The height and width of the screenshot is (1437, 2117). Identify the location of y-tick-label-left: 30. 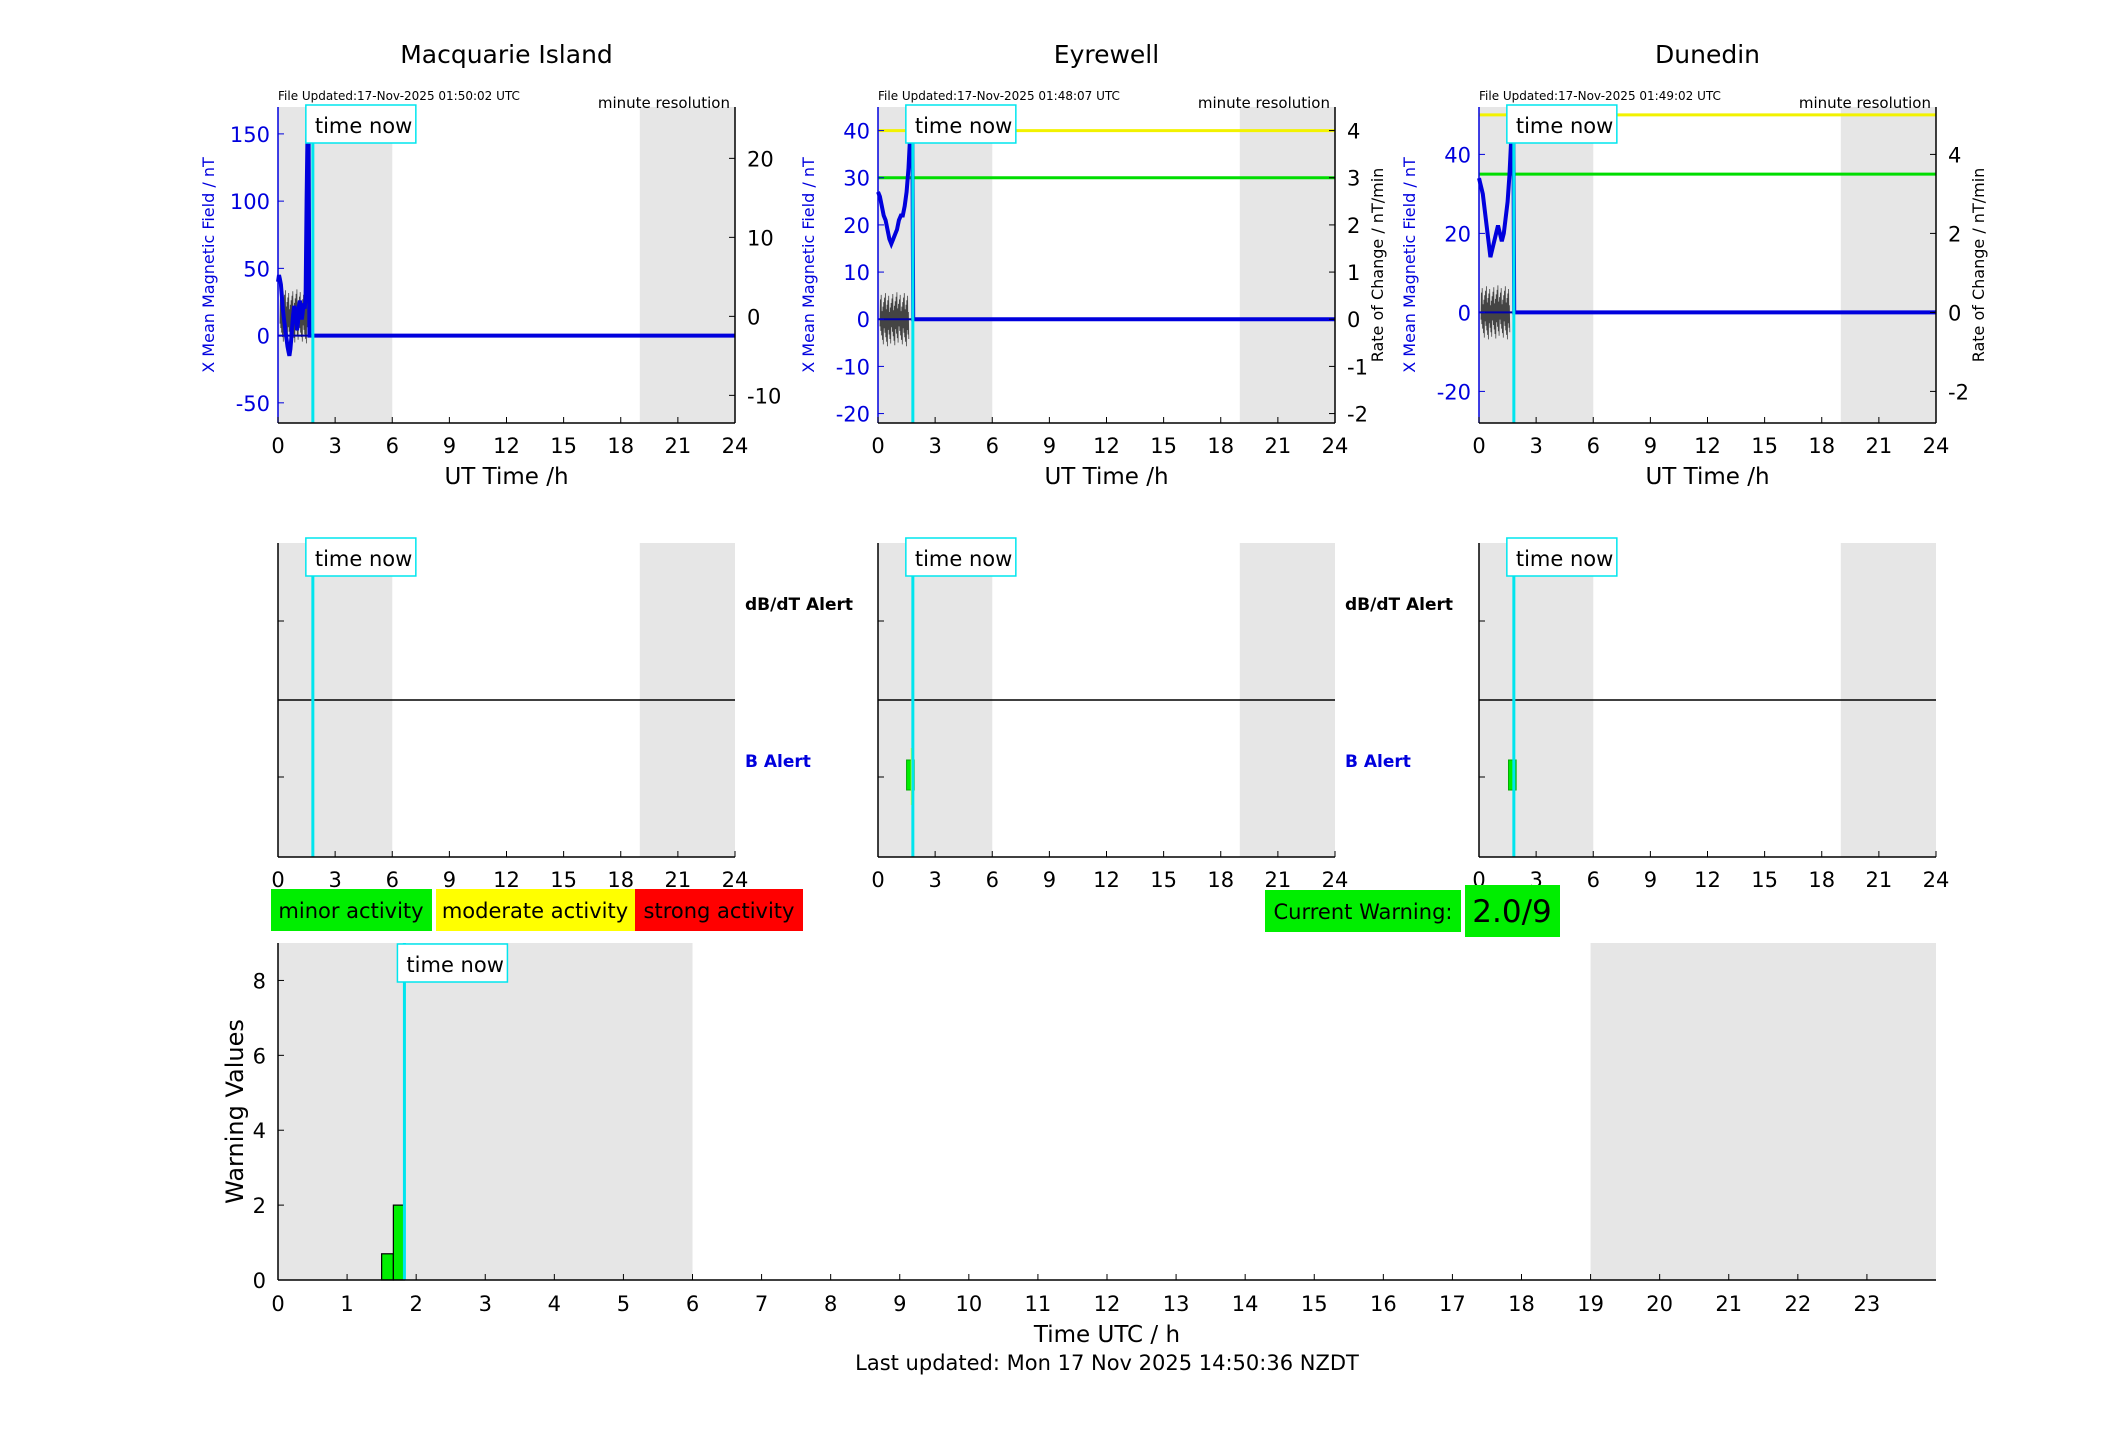
(856, 179).